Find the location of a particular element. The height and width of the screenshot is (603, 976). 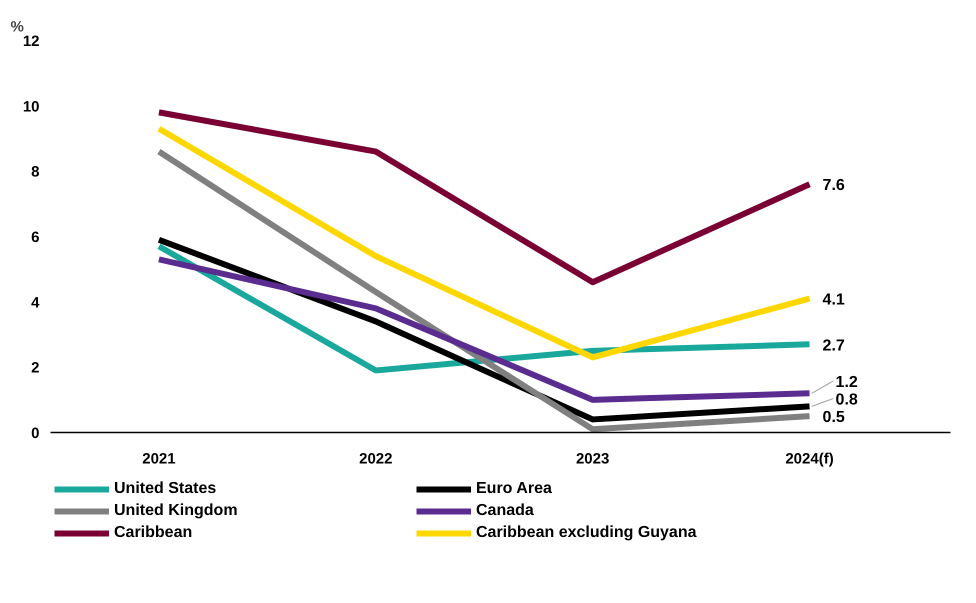

y-tick-label: 2 is located at coordinates (35, 368).